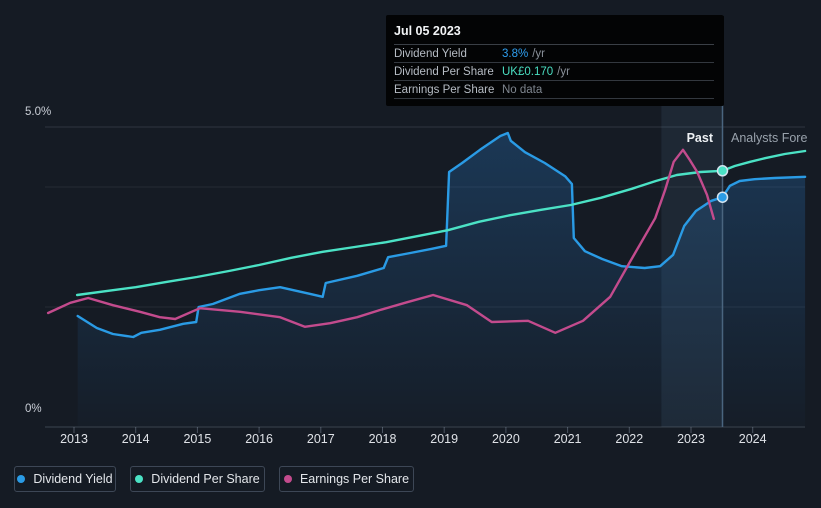 The width and height of the screenshot is (821, 508). What do you see at coordinates (444, 71) in the screenshot?
I see `tooltip-label: Dividend Per Share` at bounding box center [444, 71].